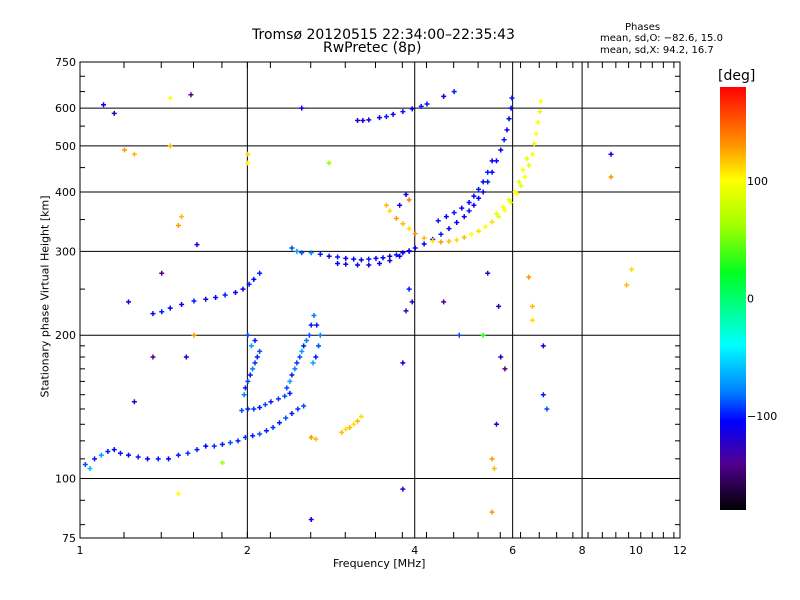 Image resolution: width=800 pixels, height=600 pixels. What do you see at coordinates (757, 181) in the screenshot?
I see `colorbar-tick-label: 100` at bounding box center [757, 181].